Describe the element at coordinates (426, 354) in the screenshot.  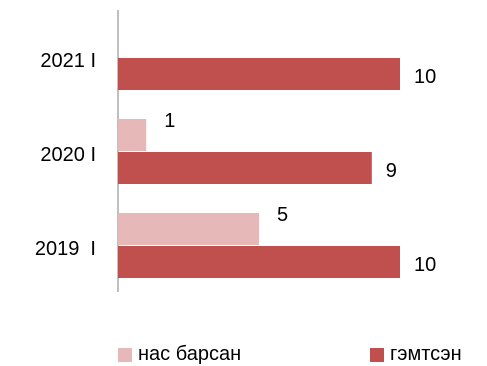
I see `legend-label-1: гэмтсэн` at that location.